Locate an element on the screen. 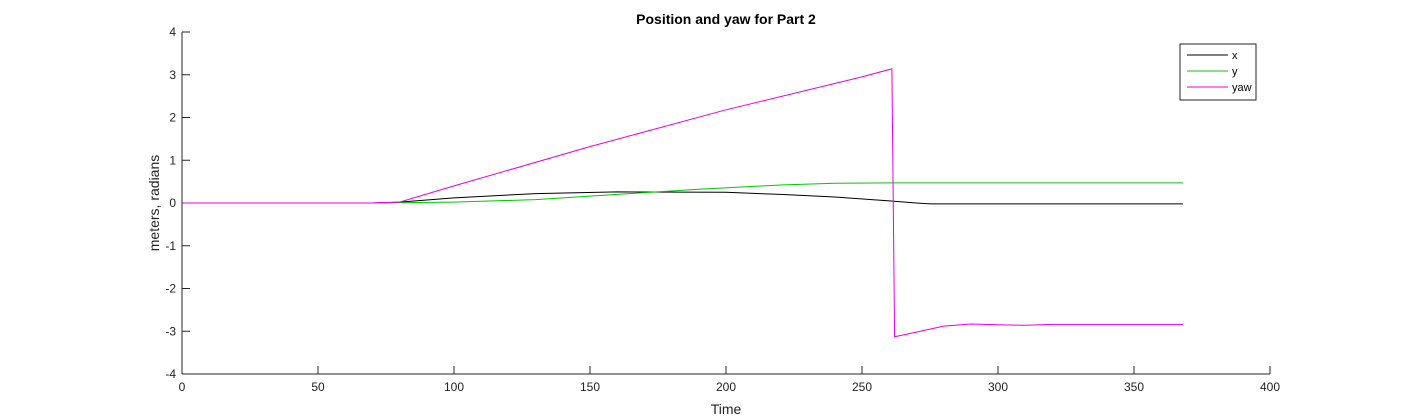  y-tick-label: -4 is located at coordinates (170, 374).